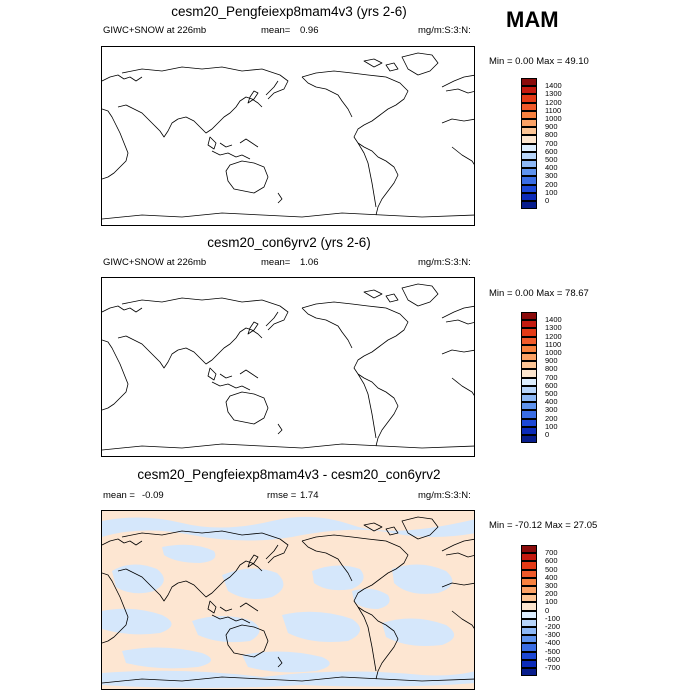  What do you see at coordinates (539, 293) in the screenshot?
I see `panel-2-minmax: Min = 0.00 Max = 78.67` at bounding box center [539, 293].